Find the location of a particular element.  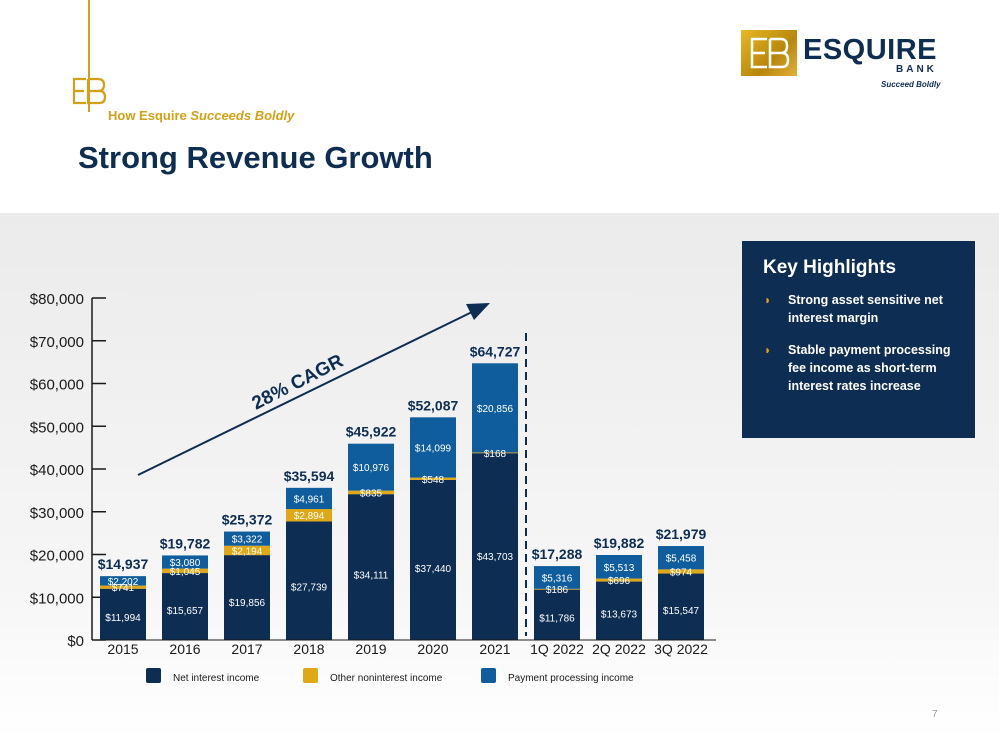

cagr-annotation: 28% CAGR is located at coordinates (298, 383).